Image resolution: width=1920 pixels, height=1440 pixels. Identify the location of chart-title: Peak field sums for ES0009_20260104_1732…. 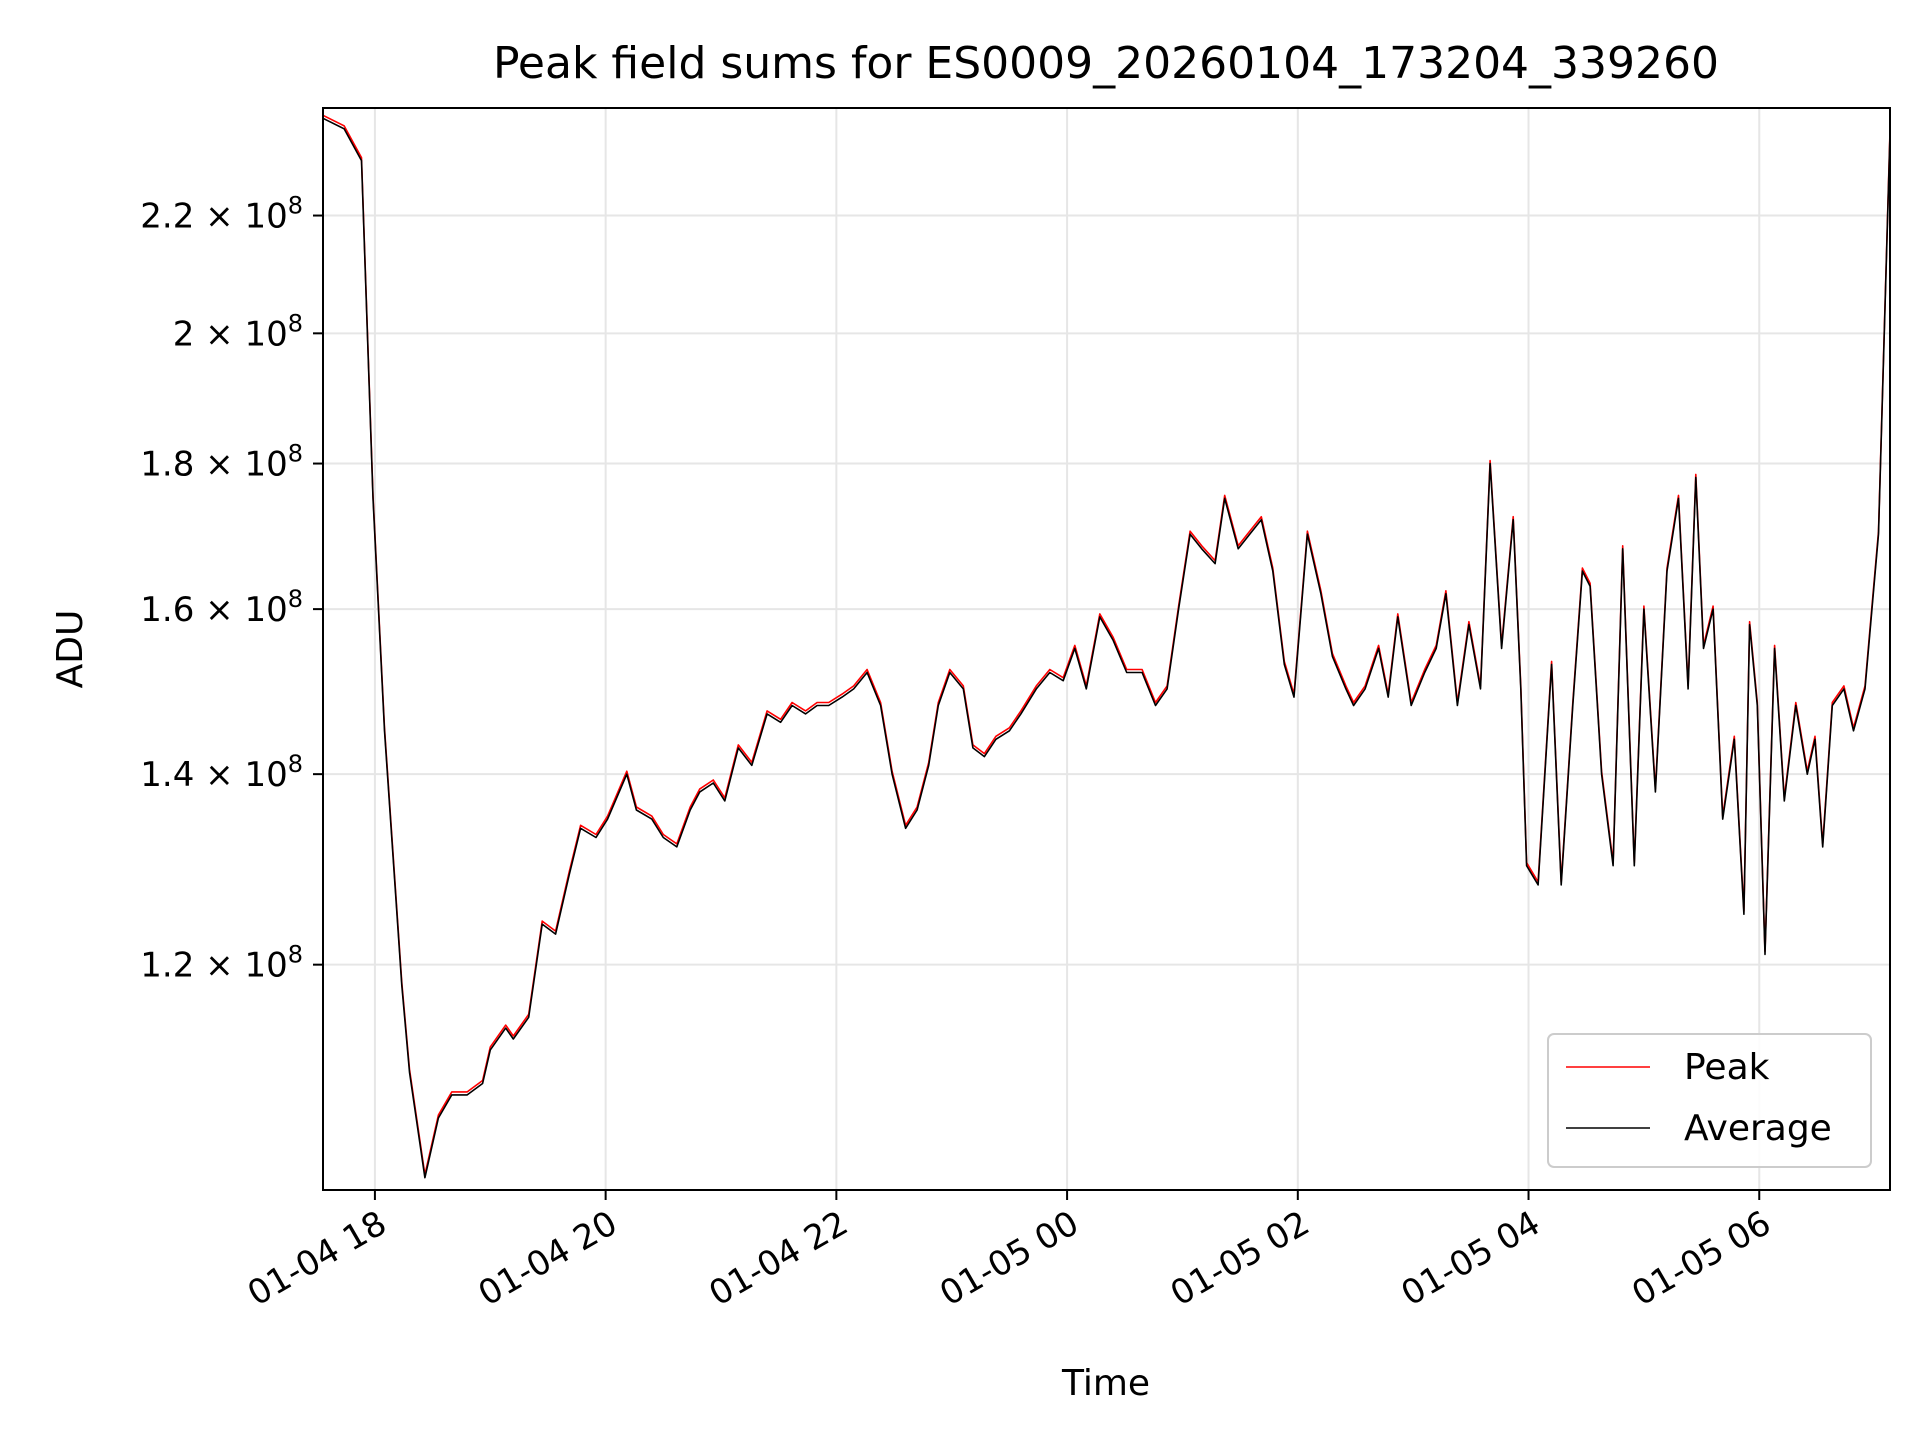
(1106, 63).